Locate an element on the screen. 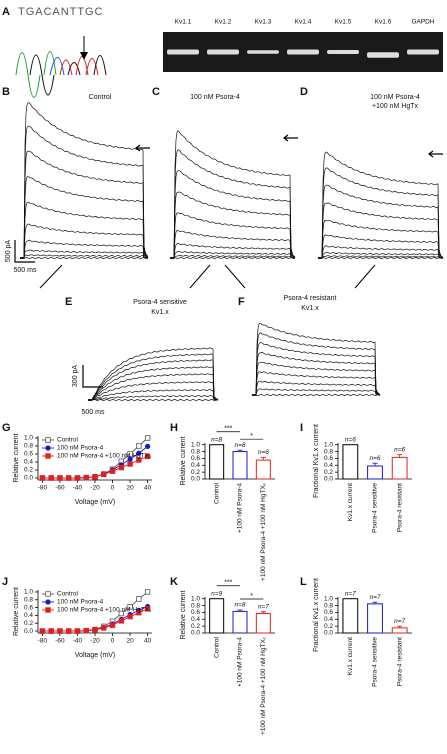 Image resolution: width=447 pixels, height=754 pixels. x-tick-label: Control is located at coordinates (216, 493).